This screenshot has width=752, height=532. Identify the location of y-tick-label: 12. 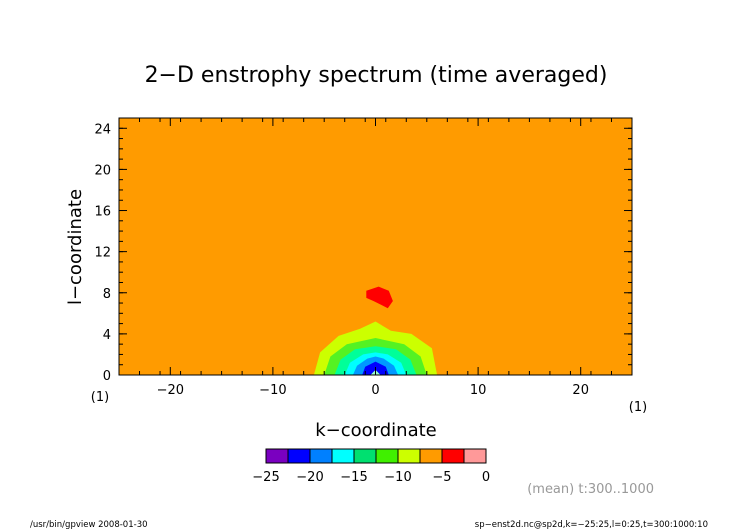
(102, 253).